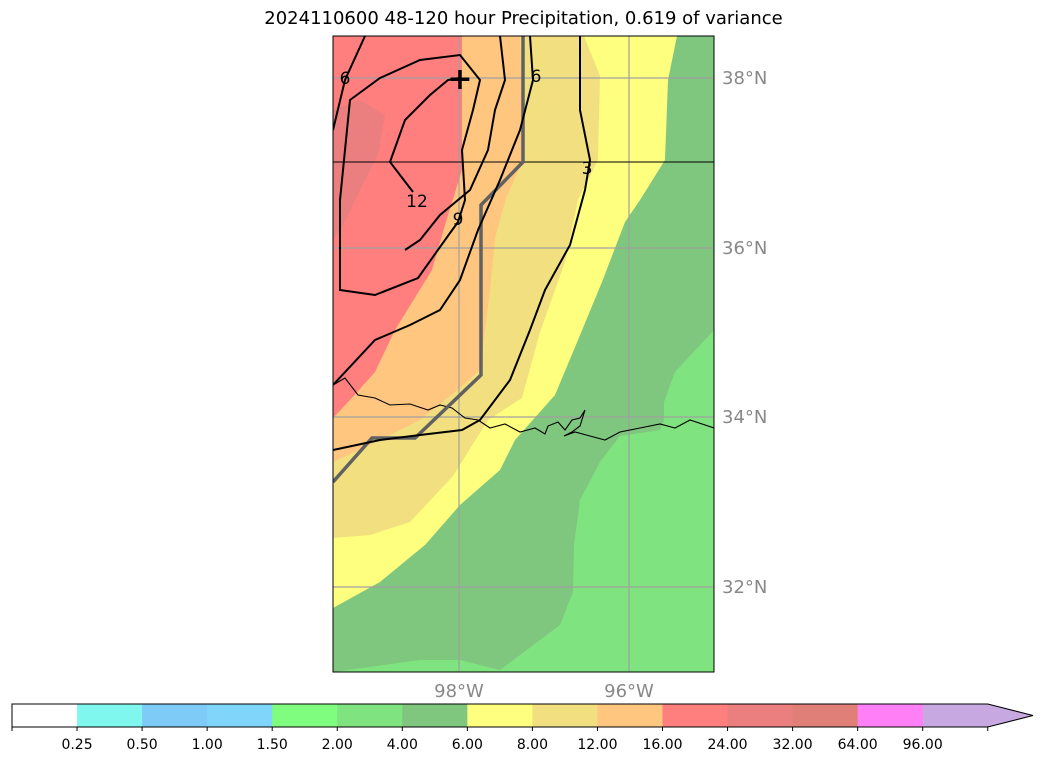 This screenshot has height=765, width=1047. I want to click on colorbar-label: 32.00, so click(793, 745).